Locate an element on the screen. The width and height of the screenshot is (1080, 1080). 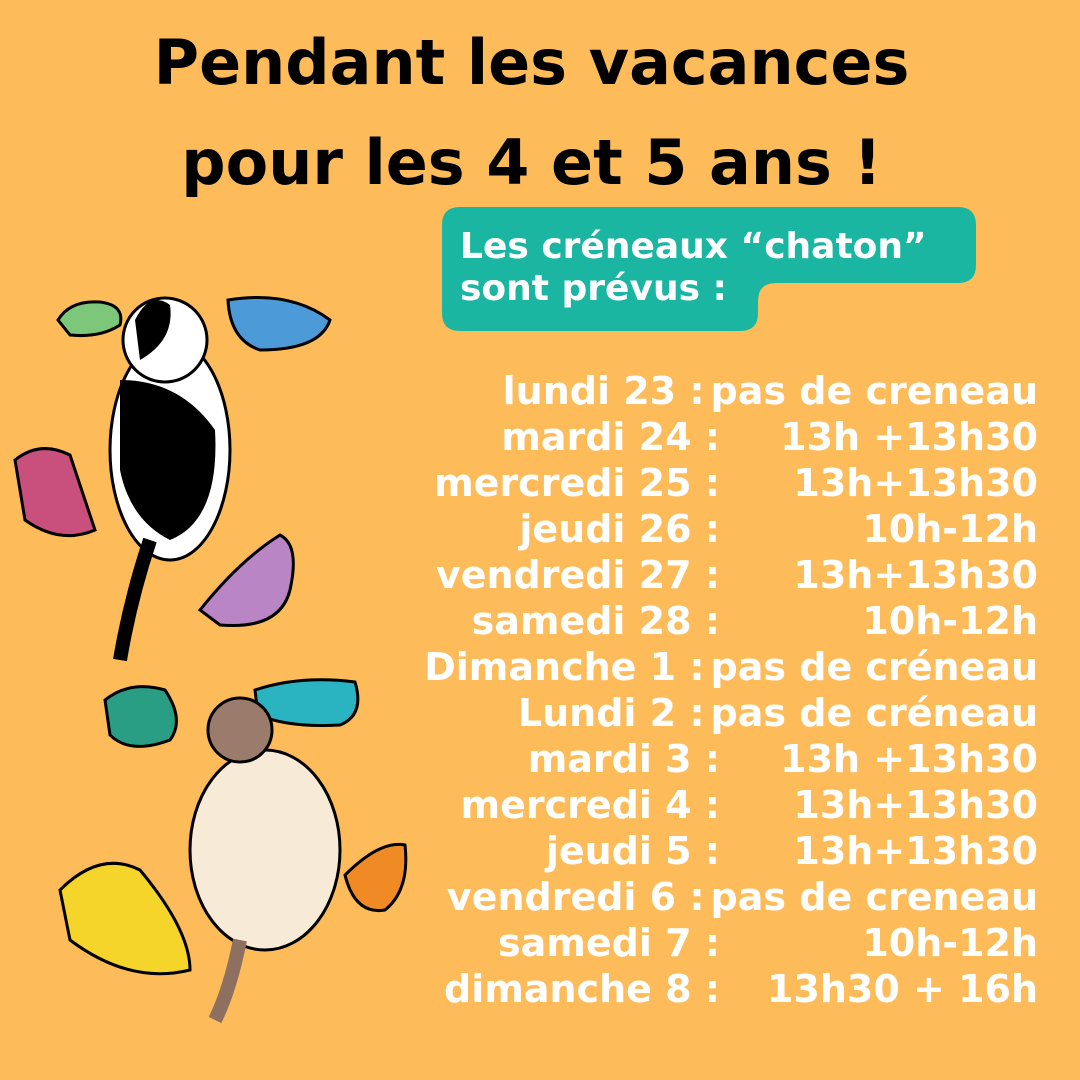
schedule-day: mardi 3 : is located at coordinates (623, 759).